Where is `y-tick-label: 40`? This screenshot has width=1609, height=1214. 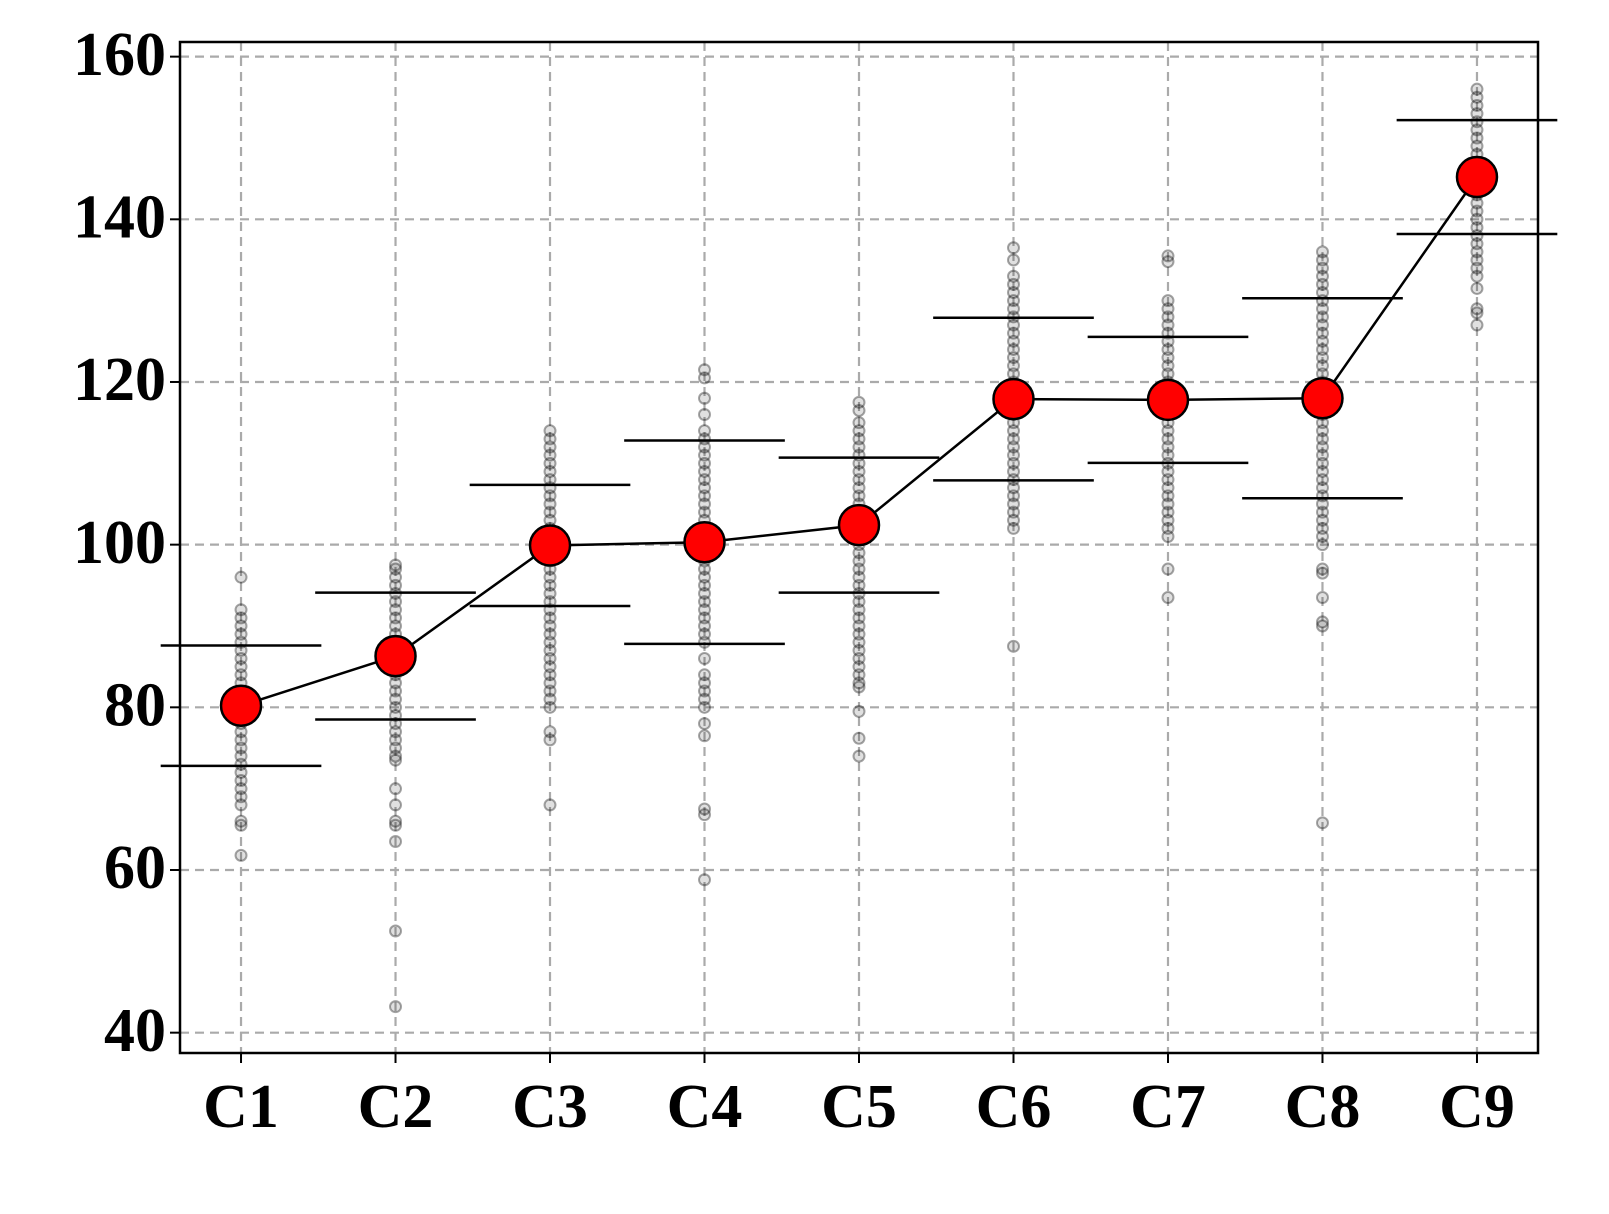
y-tick-label: 40 is located at coordinates (135, 1031).